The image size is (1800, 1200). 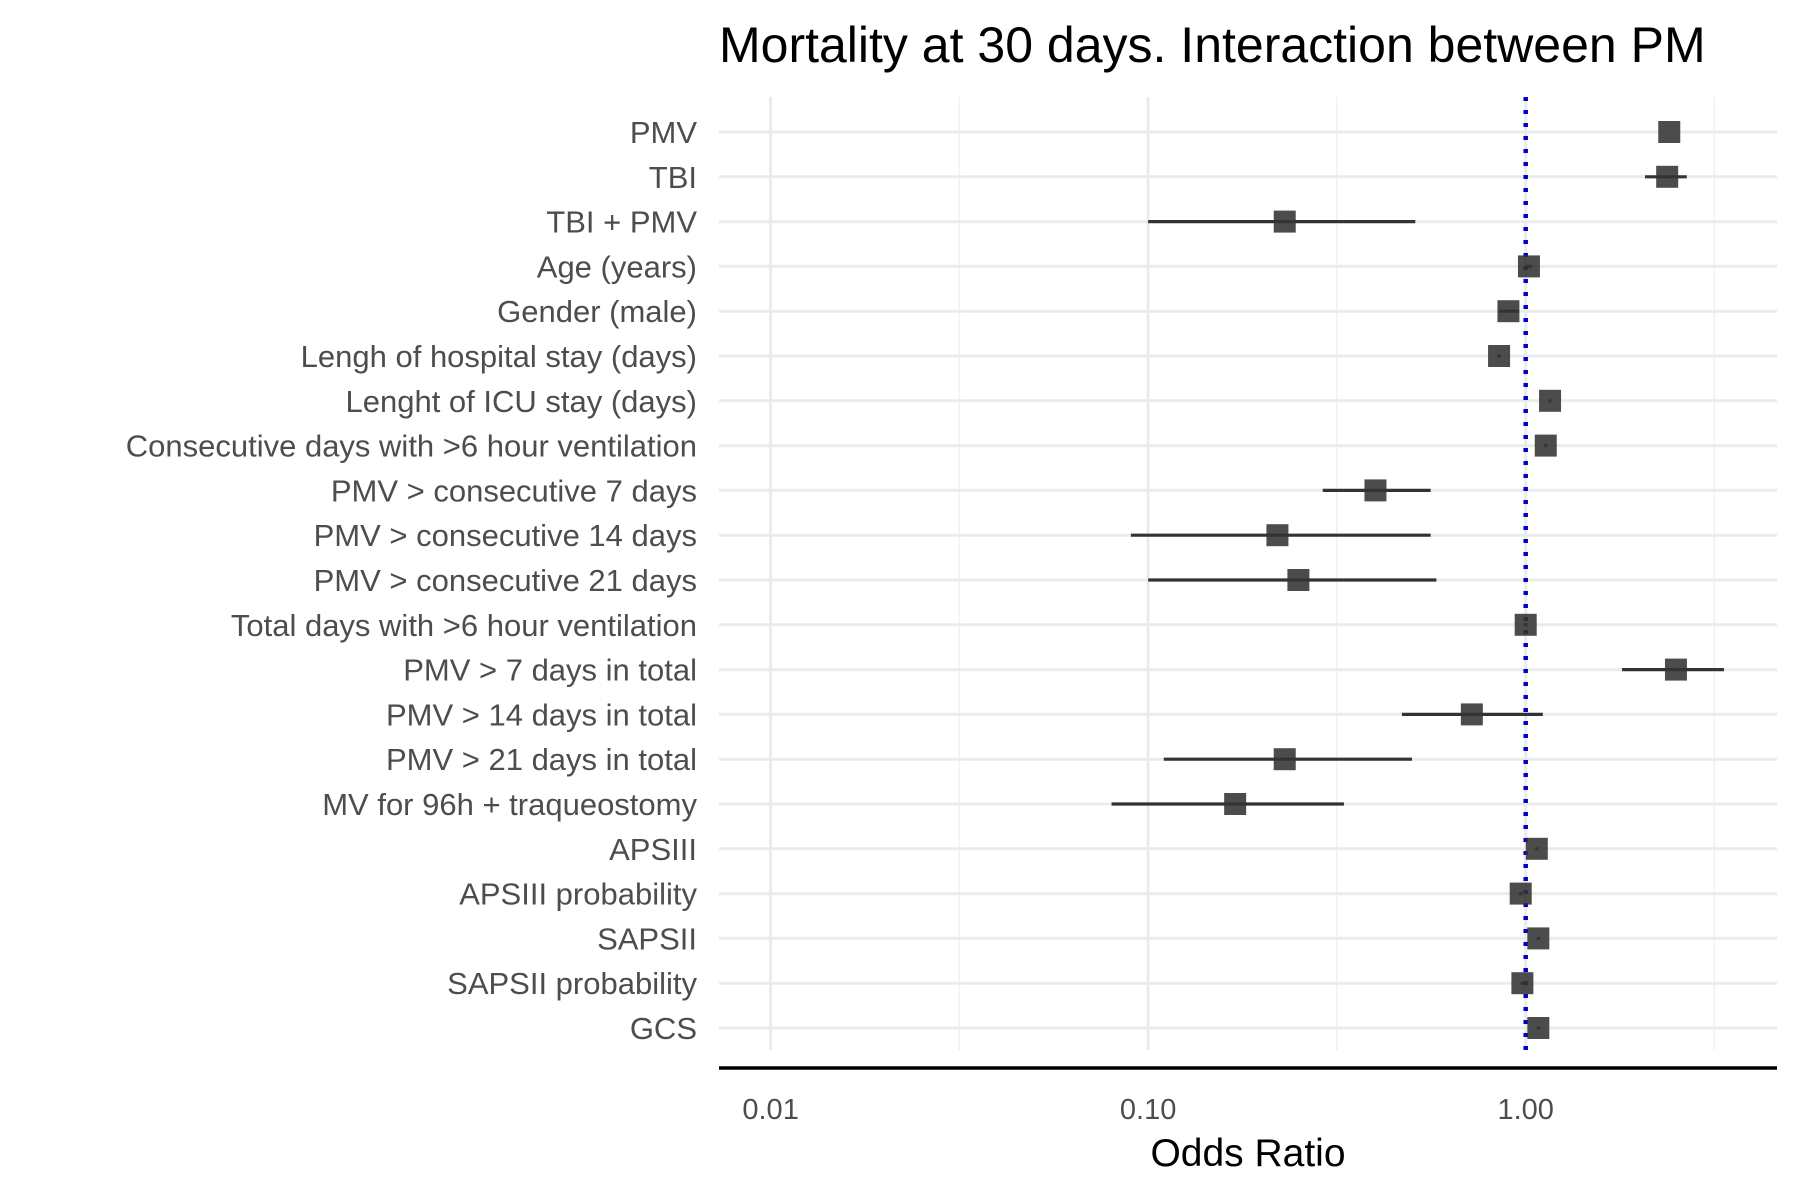 I want to click on row-label: Lenght of ICU stay (days), so click(x=522, y=401).